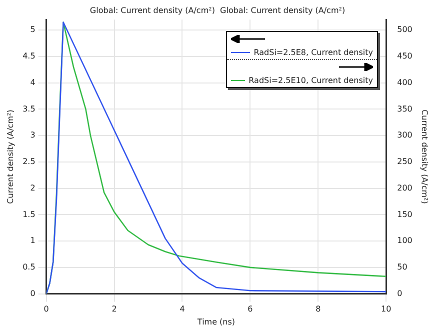 This screenshot has width=437, height=327. Describe the element at coordinates (313, 52) in the screenshot. I see `legend-label: RadSi=2.5E8, Current density` at that location.